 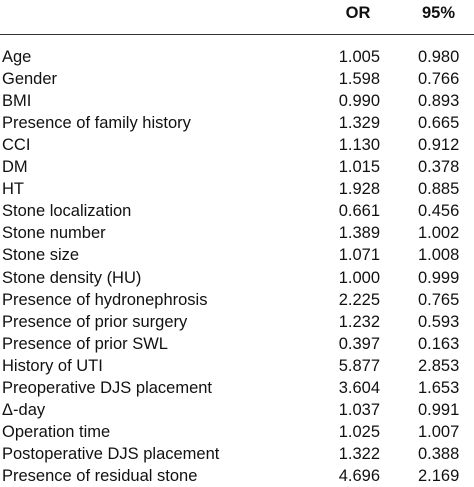 What do you see at coordinates (439, 233) in the screenshot?
I see `ci-value: 1.002` at bounding box center [439, 233].